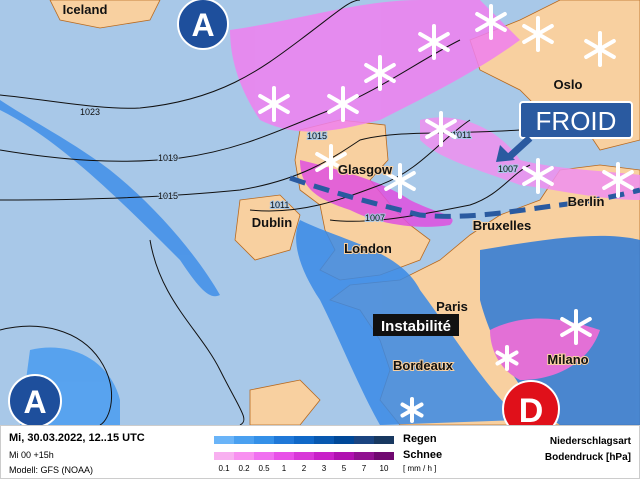 The width and height of the screenshot is (640, 479). I want to click on isobar-label: 1011, so click(279, 205).